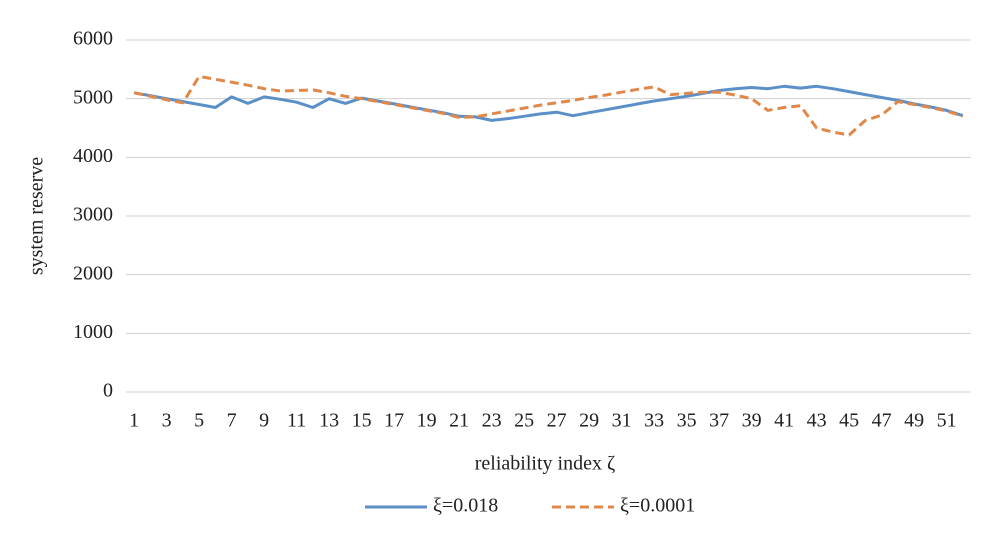 The width and height of the screenshot is (990, 534). Describe the element at coordinates (654, 421) in the screenshot. I see `x-tick-label: 33` at that location.